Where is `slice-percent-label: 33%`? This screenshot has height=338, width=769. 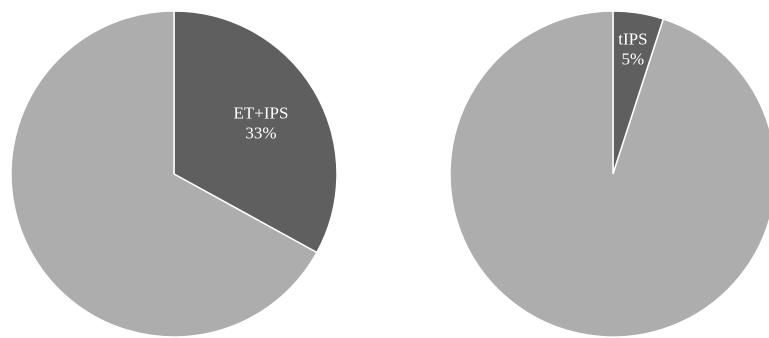
slice-percent-label: 33% is located at coordinates (260, 133).